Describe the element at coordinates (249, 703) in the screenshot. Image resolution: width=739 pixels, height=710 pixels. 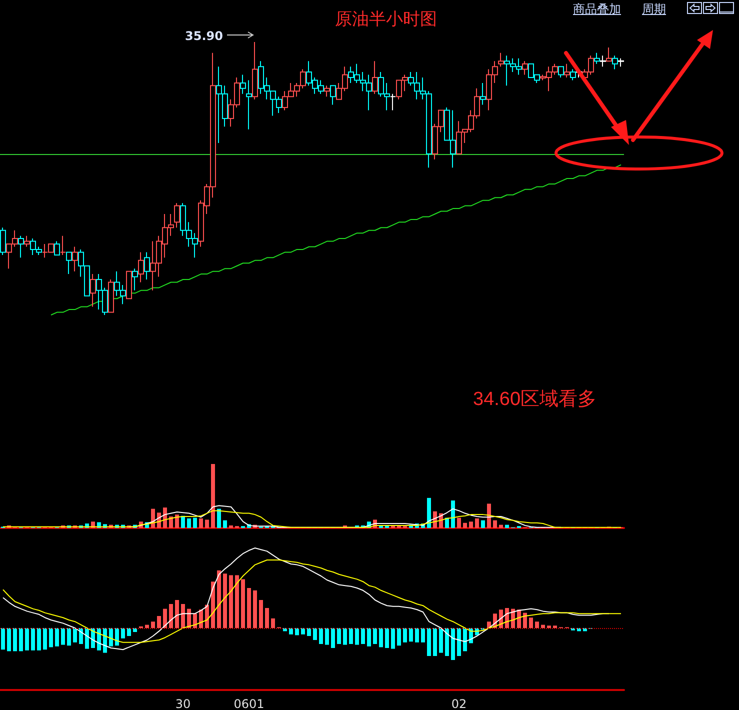
I see `x-tick-label: 0601` at that location.